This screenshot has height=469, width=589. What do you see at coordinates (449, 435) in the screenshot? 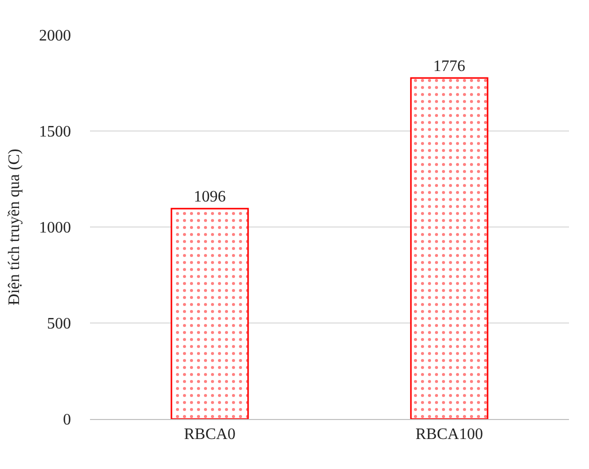
I see `x-tick-label: RBCA100` at bounding box center [449, 435].